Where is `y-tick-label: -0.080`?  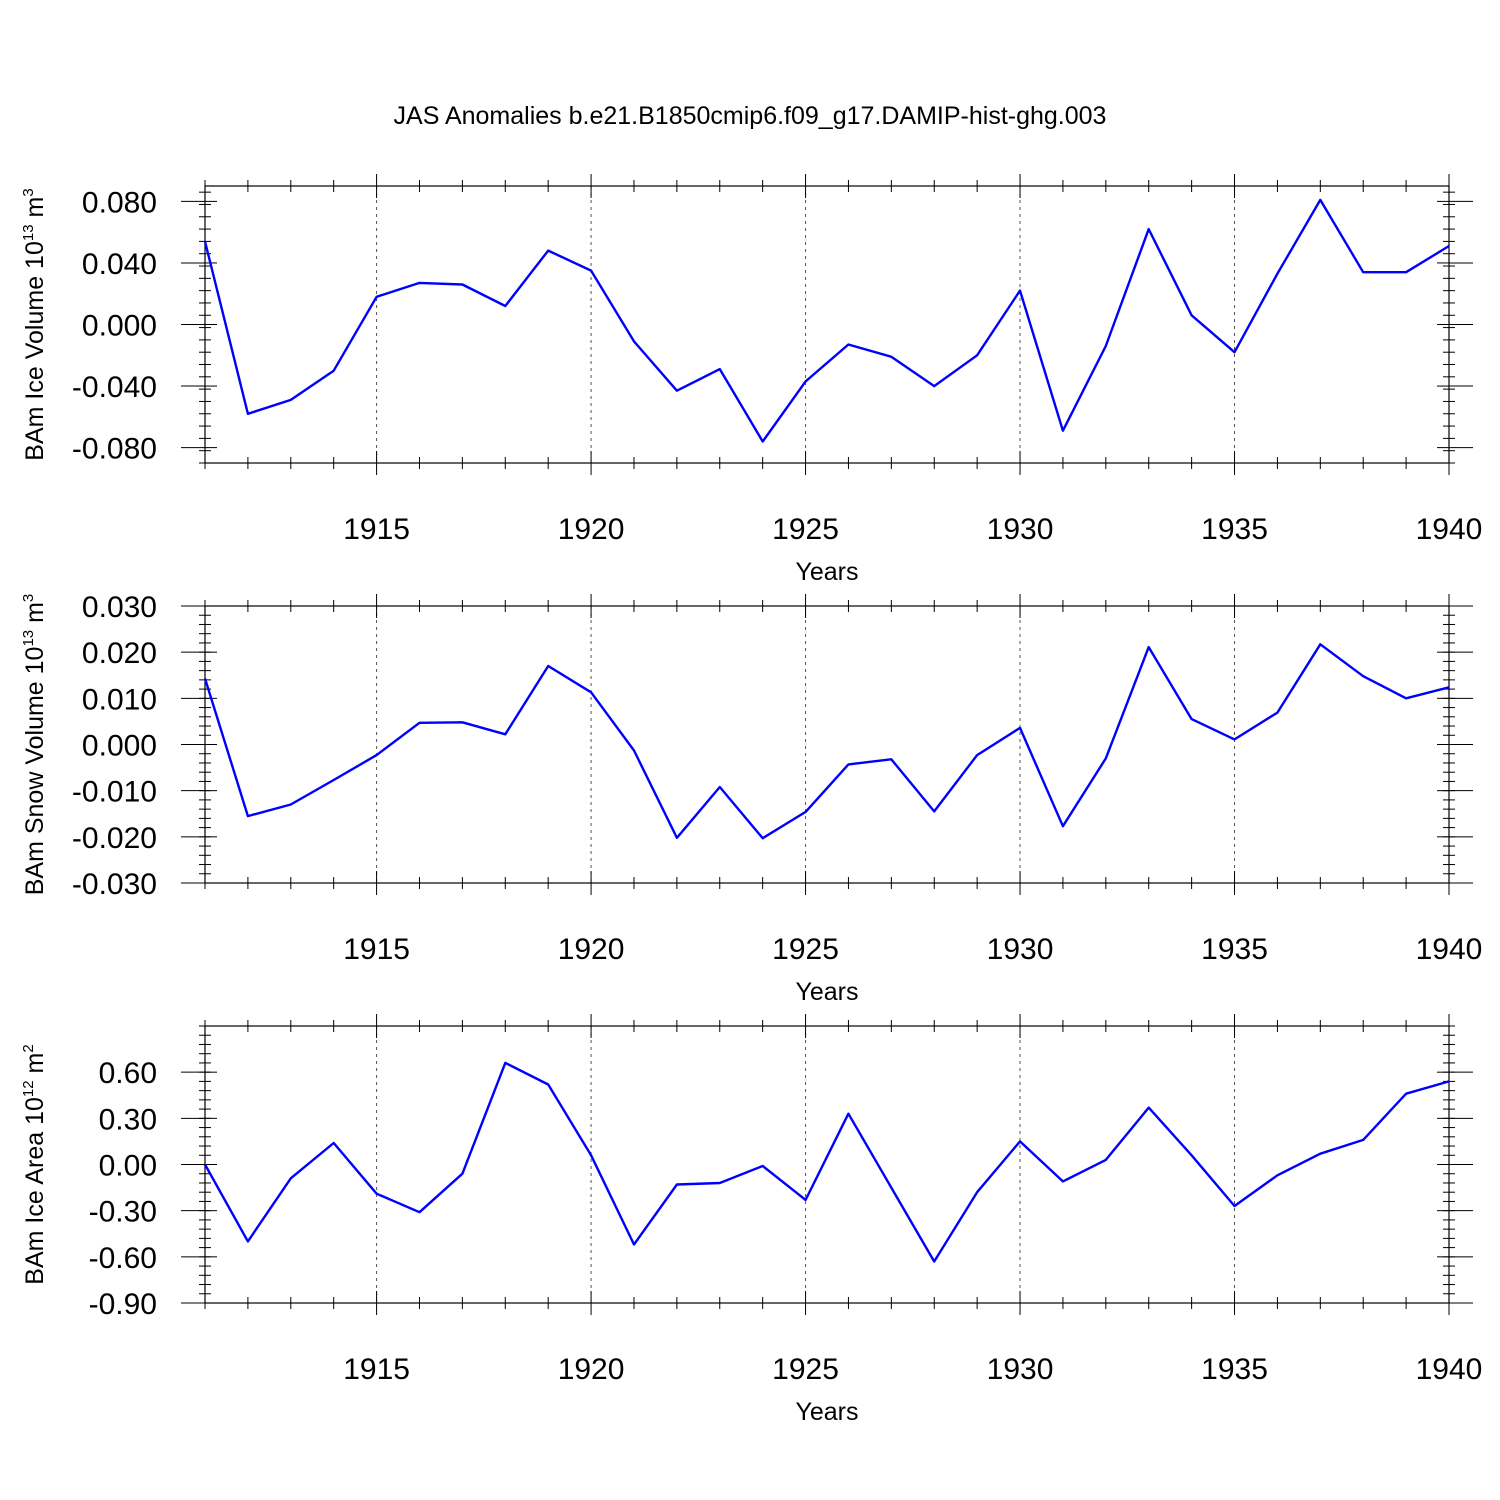
y-tick-label: -0.080 is located at coordinates (114, 449).